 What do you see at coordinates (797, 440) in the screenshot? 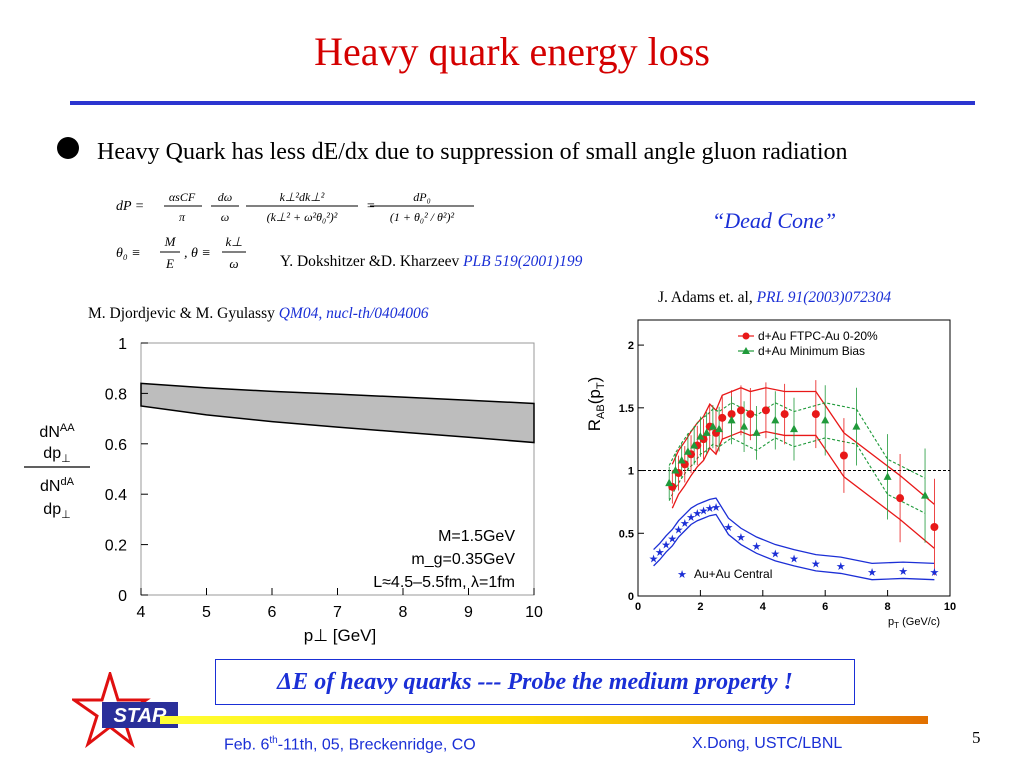
I see `green-band-upper` at bounding box center [797, 440].